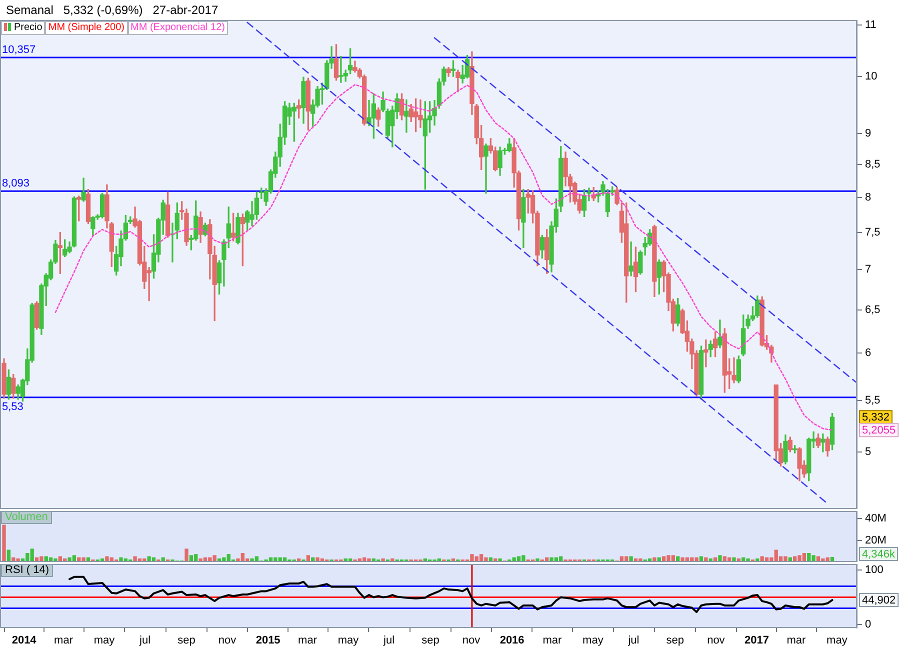 The width and height of the screenshot is (900, 650). Describe the element at coordinates (874, 570) in the screenshot. I see `y-tick-label: 100` at that location.